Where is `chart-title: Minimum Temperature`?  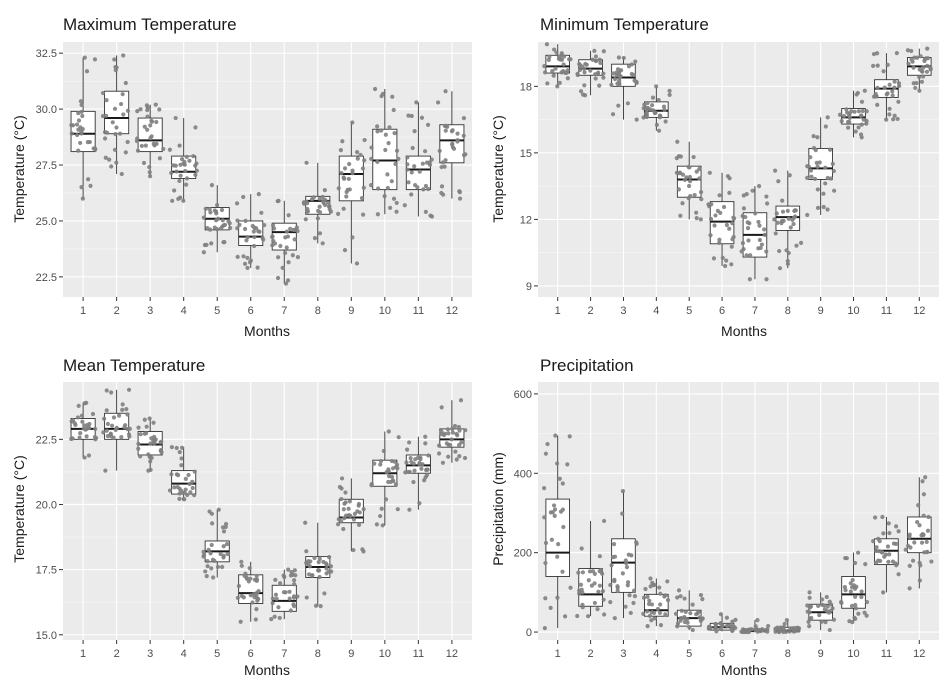
chart-title: Minimum Temperature is located at coordinates (624, 24).